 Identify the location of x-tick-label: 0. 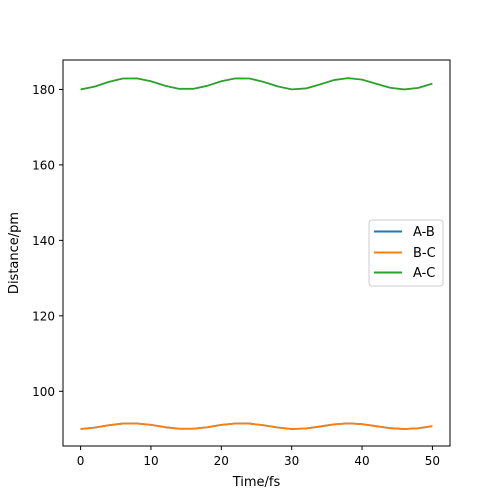
(81, 461).